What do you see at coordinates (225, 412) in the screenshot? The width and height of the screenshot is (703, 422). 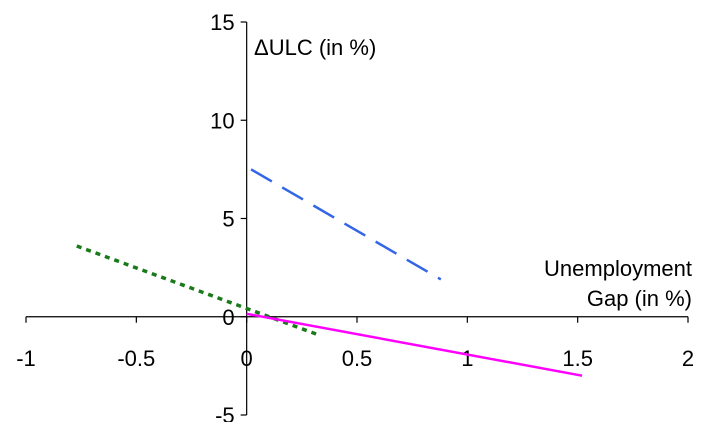 I see `y-tick-label: -5` at bounding box center [225, 412].